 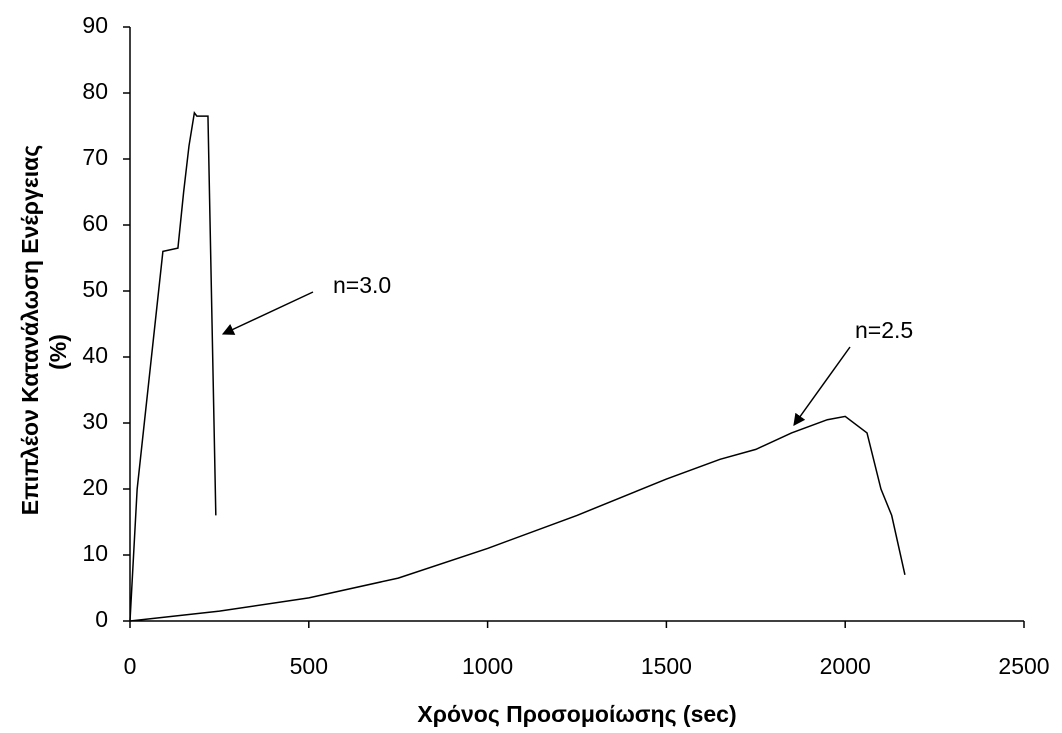 I want to click on y-tick-label: 40, so click(x=95, y=355).